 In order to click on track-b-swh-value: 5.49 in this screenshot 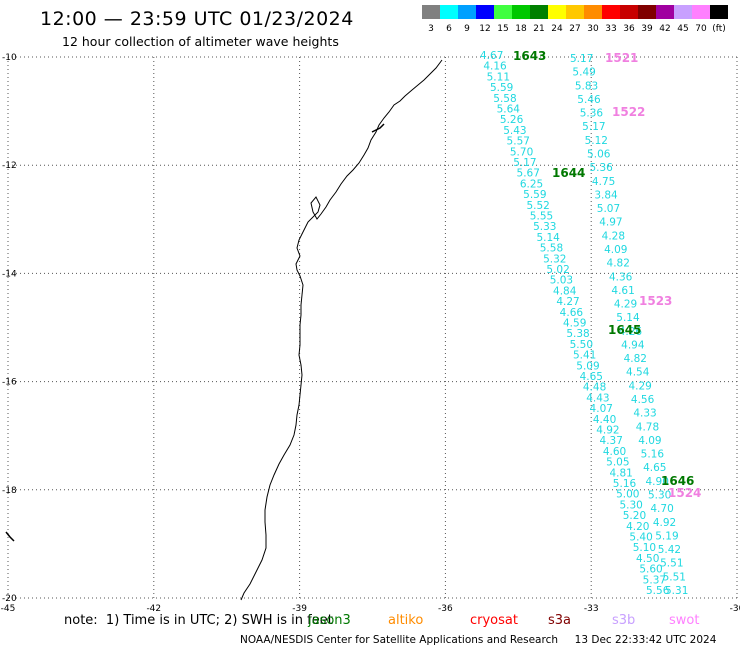, I will do `click(583, 73)`.